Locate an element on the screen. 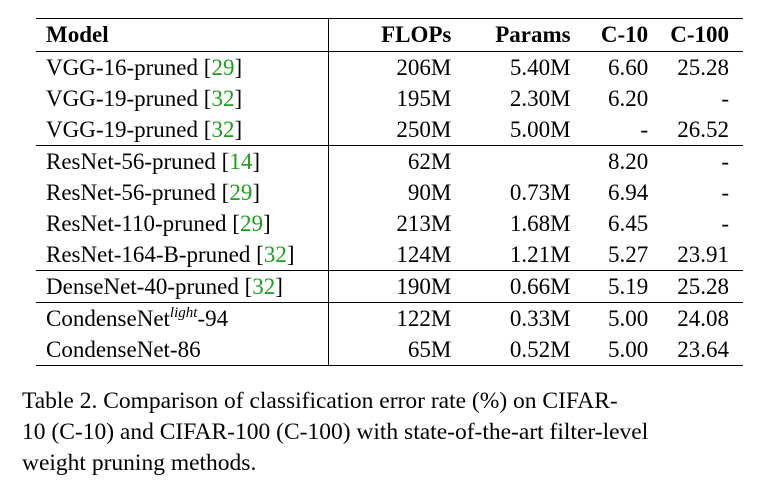  c10-cell: 6.60 is located at coordinates (628, 67).